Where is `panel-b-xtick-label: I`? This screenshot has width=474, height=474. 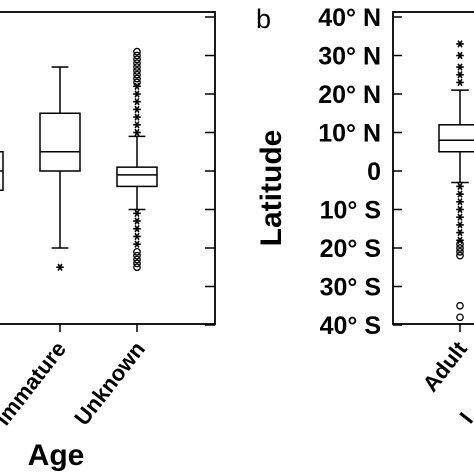 panel-b-xtick-label: I is located at coordinates (464, 418).